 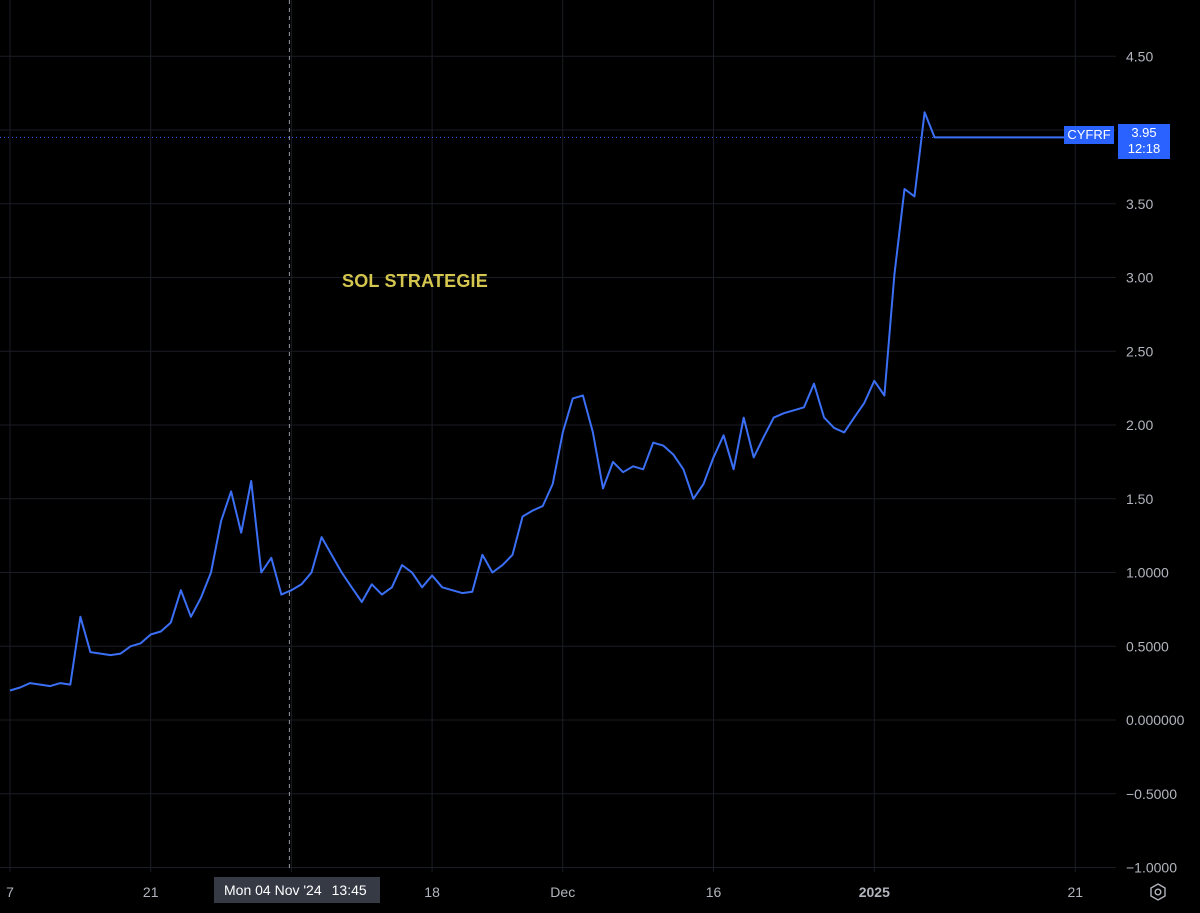 I want to click on y-tick-label: 1.50, so click(x=1139, y=499).